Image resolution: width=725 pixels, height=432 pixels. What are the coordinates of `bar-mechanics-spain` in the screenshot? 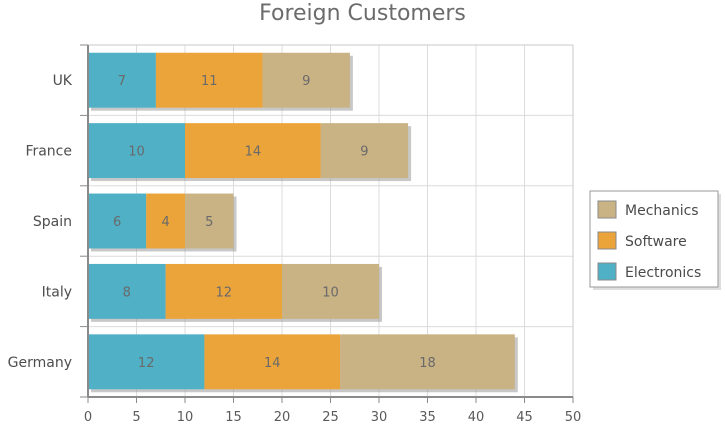 It's located at (209, 221).